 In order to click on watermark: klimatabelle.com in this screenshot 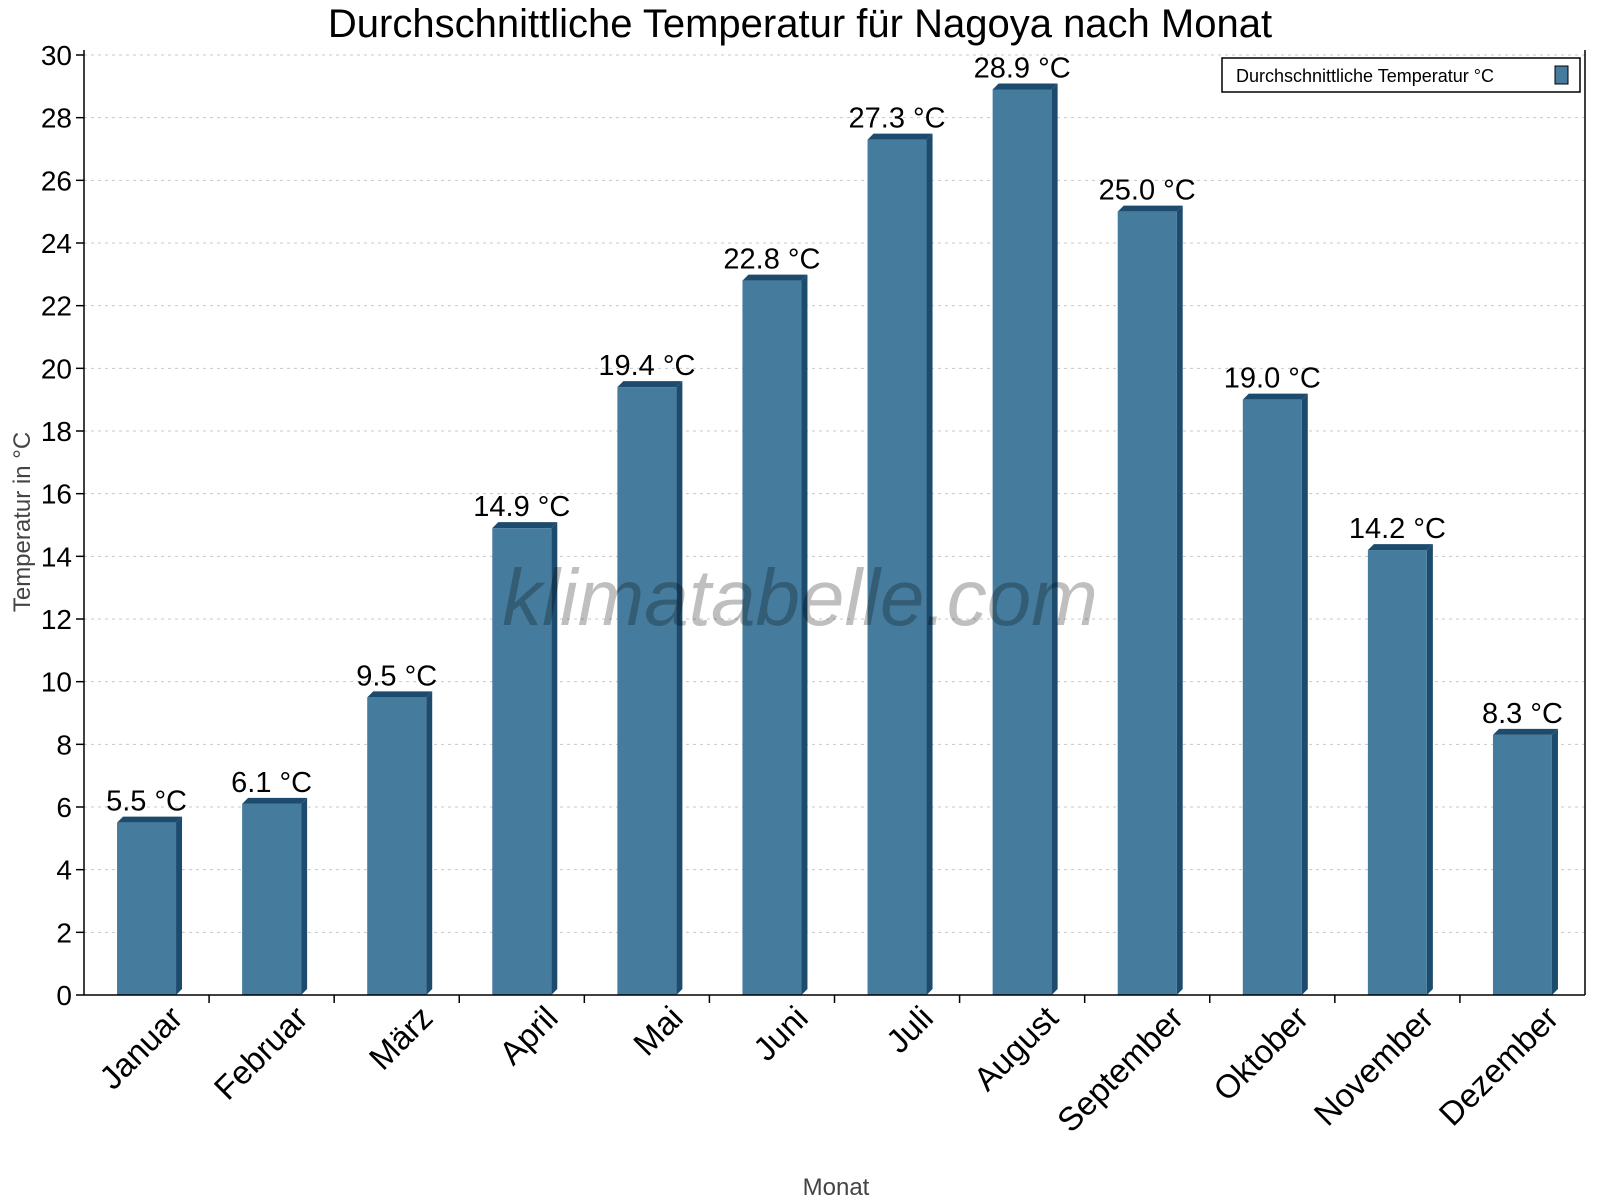, I will do `click(800, 597)`.